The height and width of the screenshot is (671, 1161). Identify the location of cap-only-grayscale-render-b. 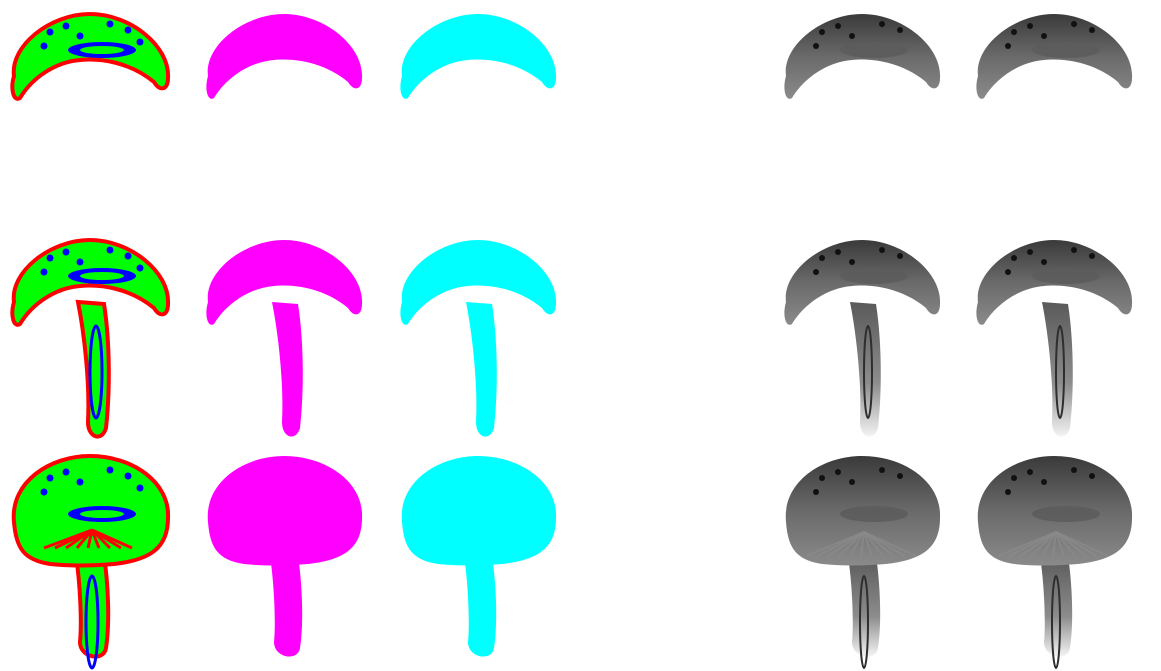
(1054, 56).